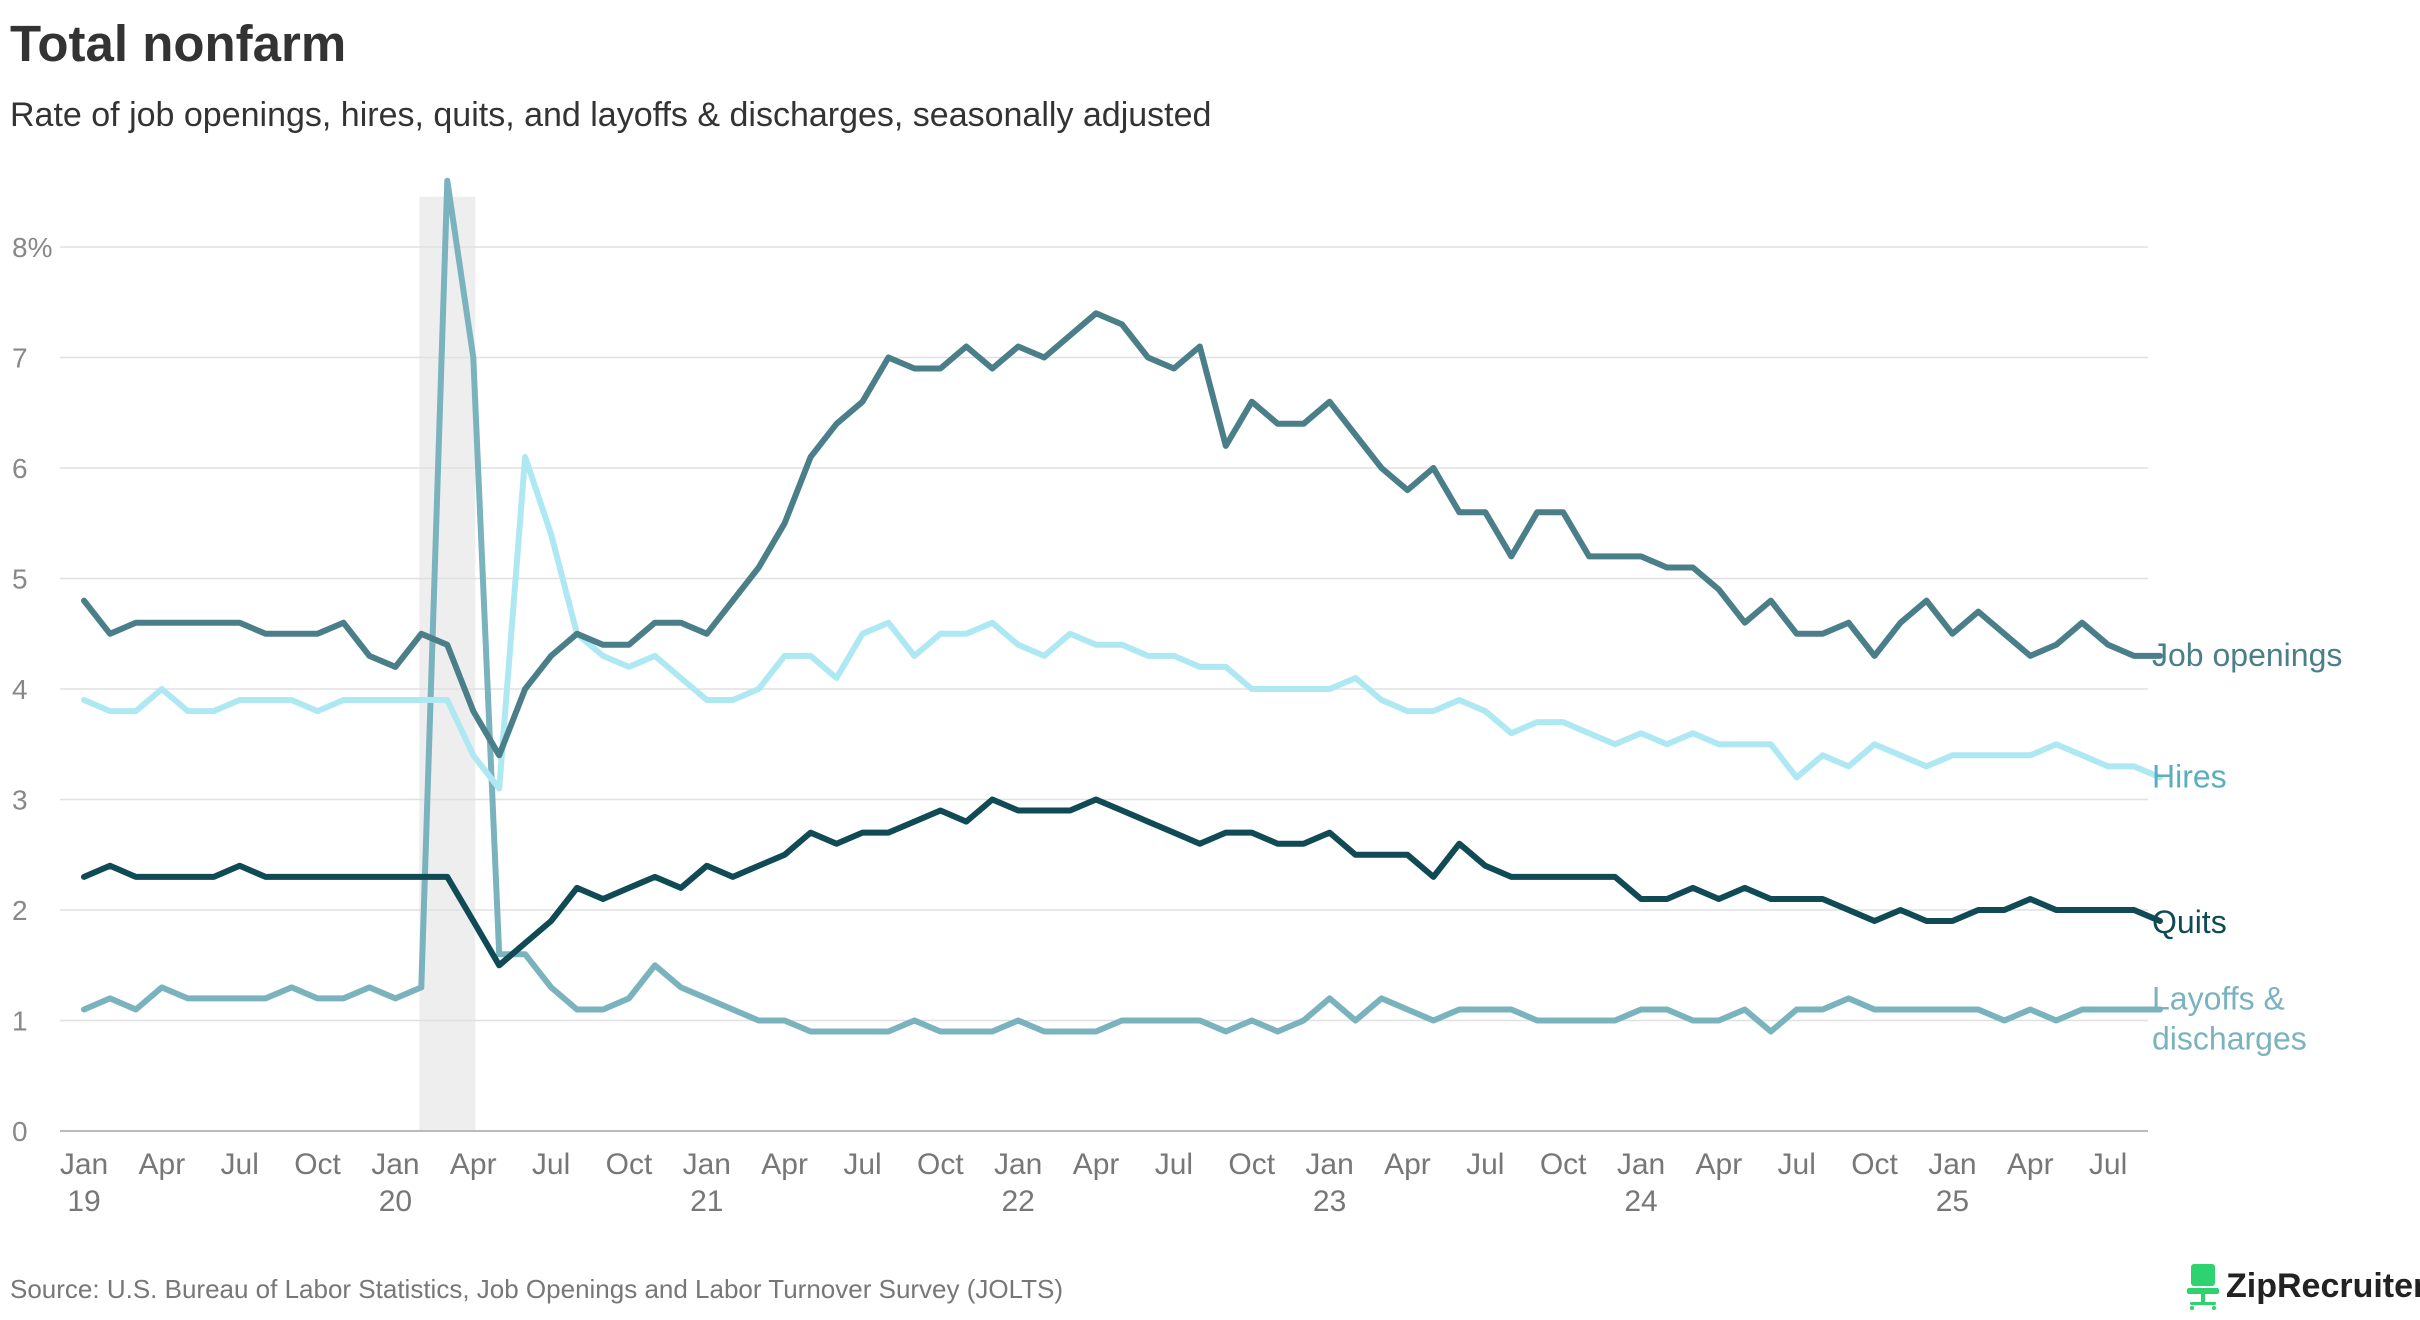 Image resolution: width=2420 pixels, height=1320 pixels. What do you see at coordinates (20, 910) in the screenshot?
I see `y-tick-label: 2` at bounding box center [20, 910].